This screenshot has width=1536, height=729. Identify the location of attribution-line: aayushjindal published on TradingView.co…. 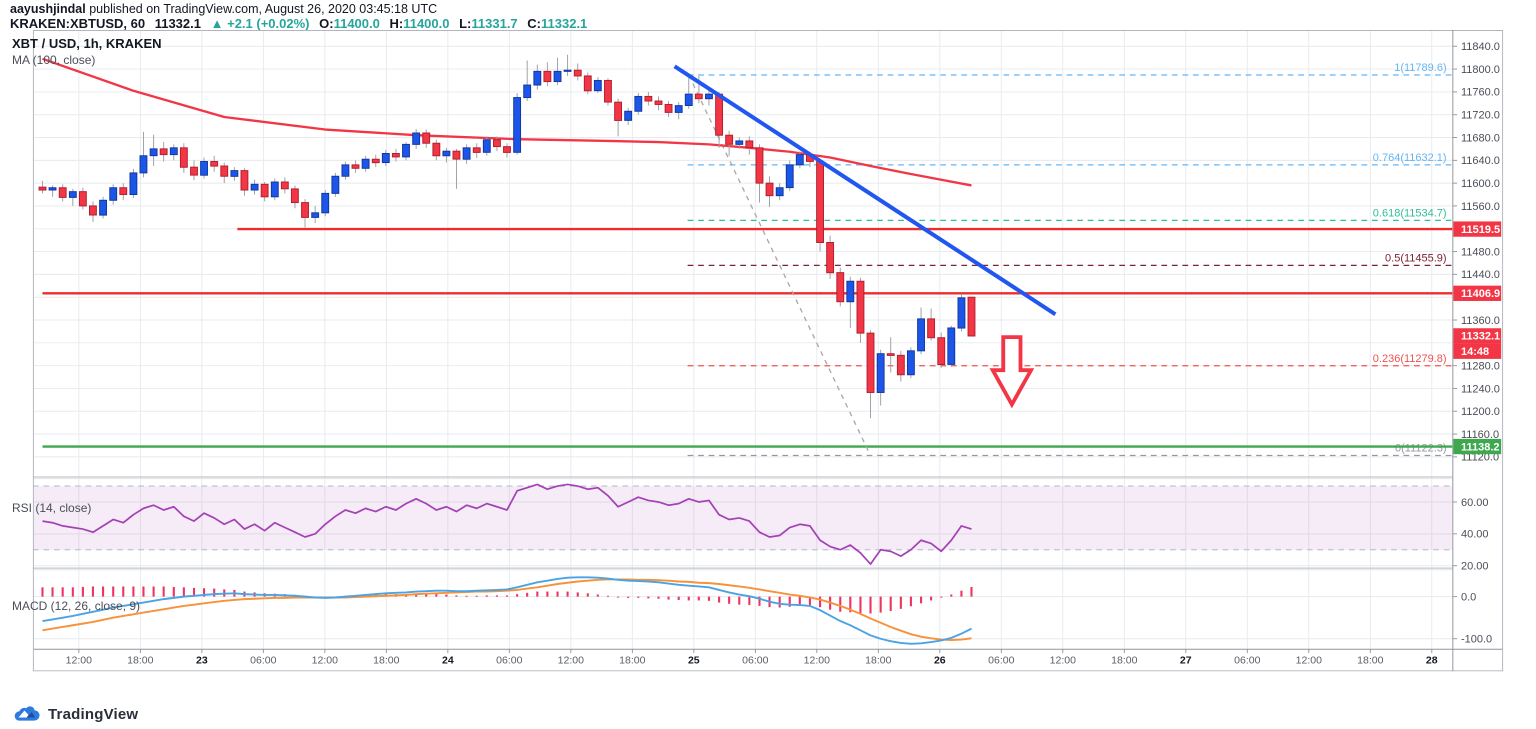
(223, 9).